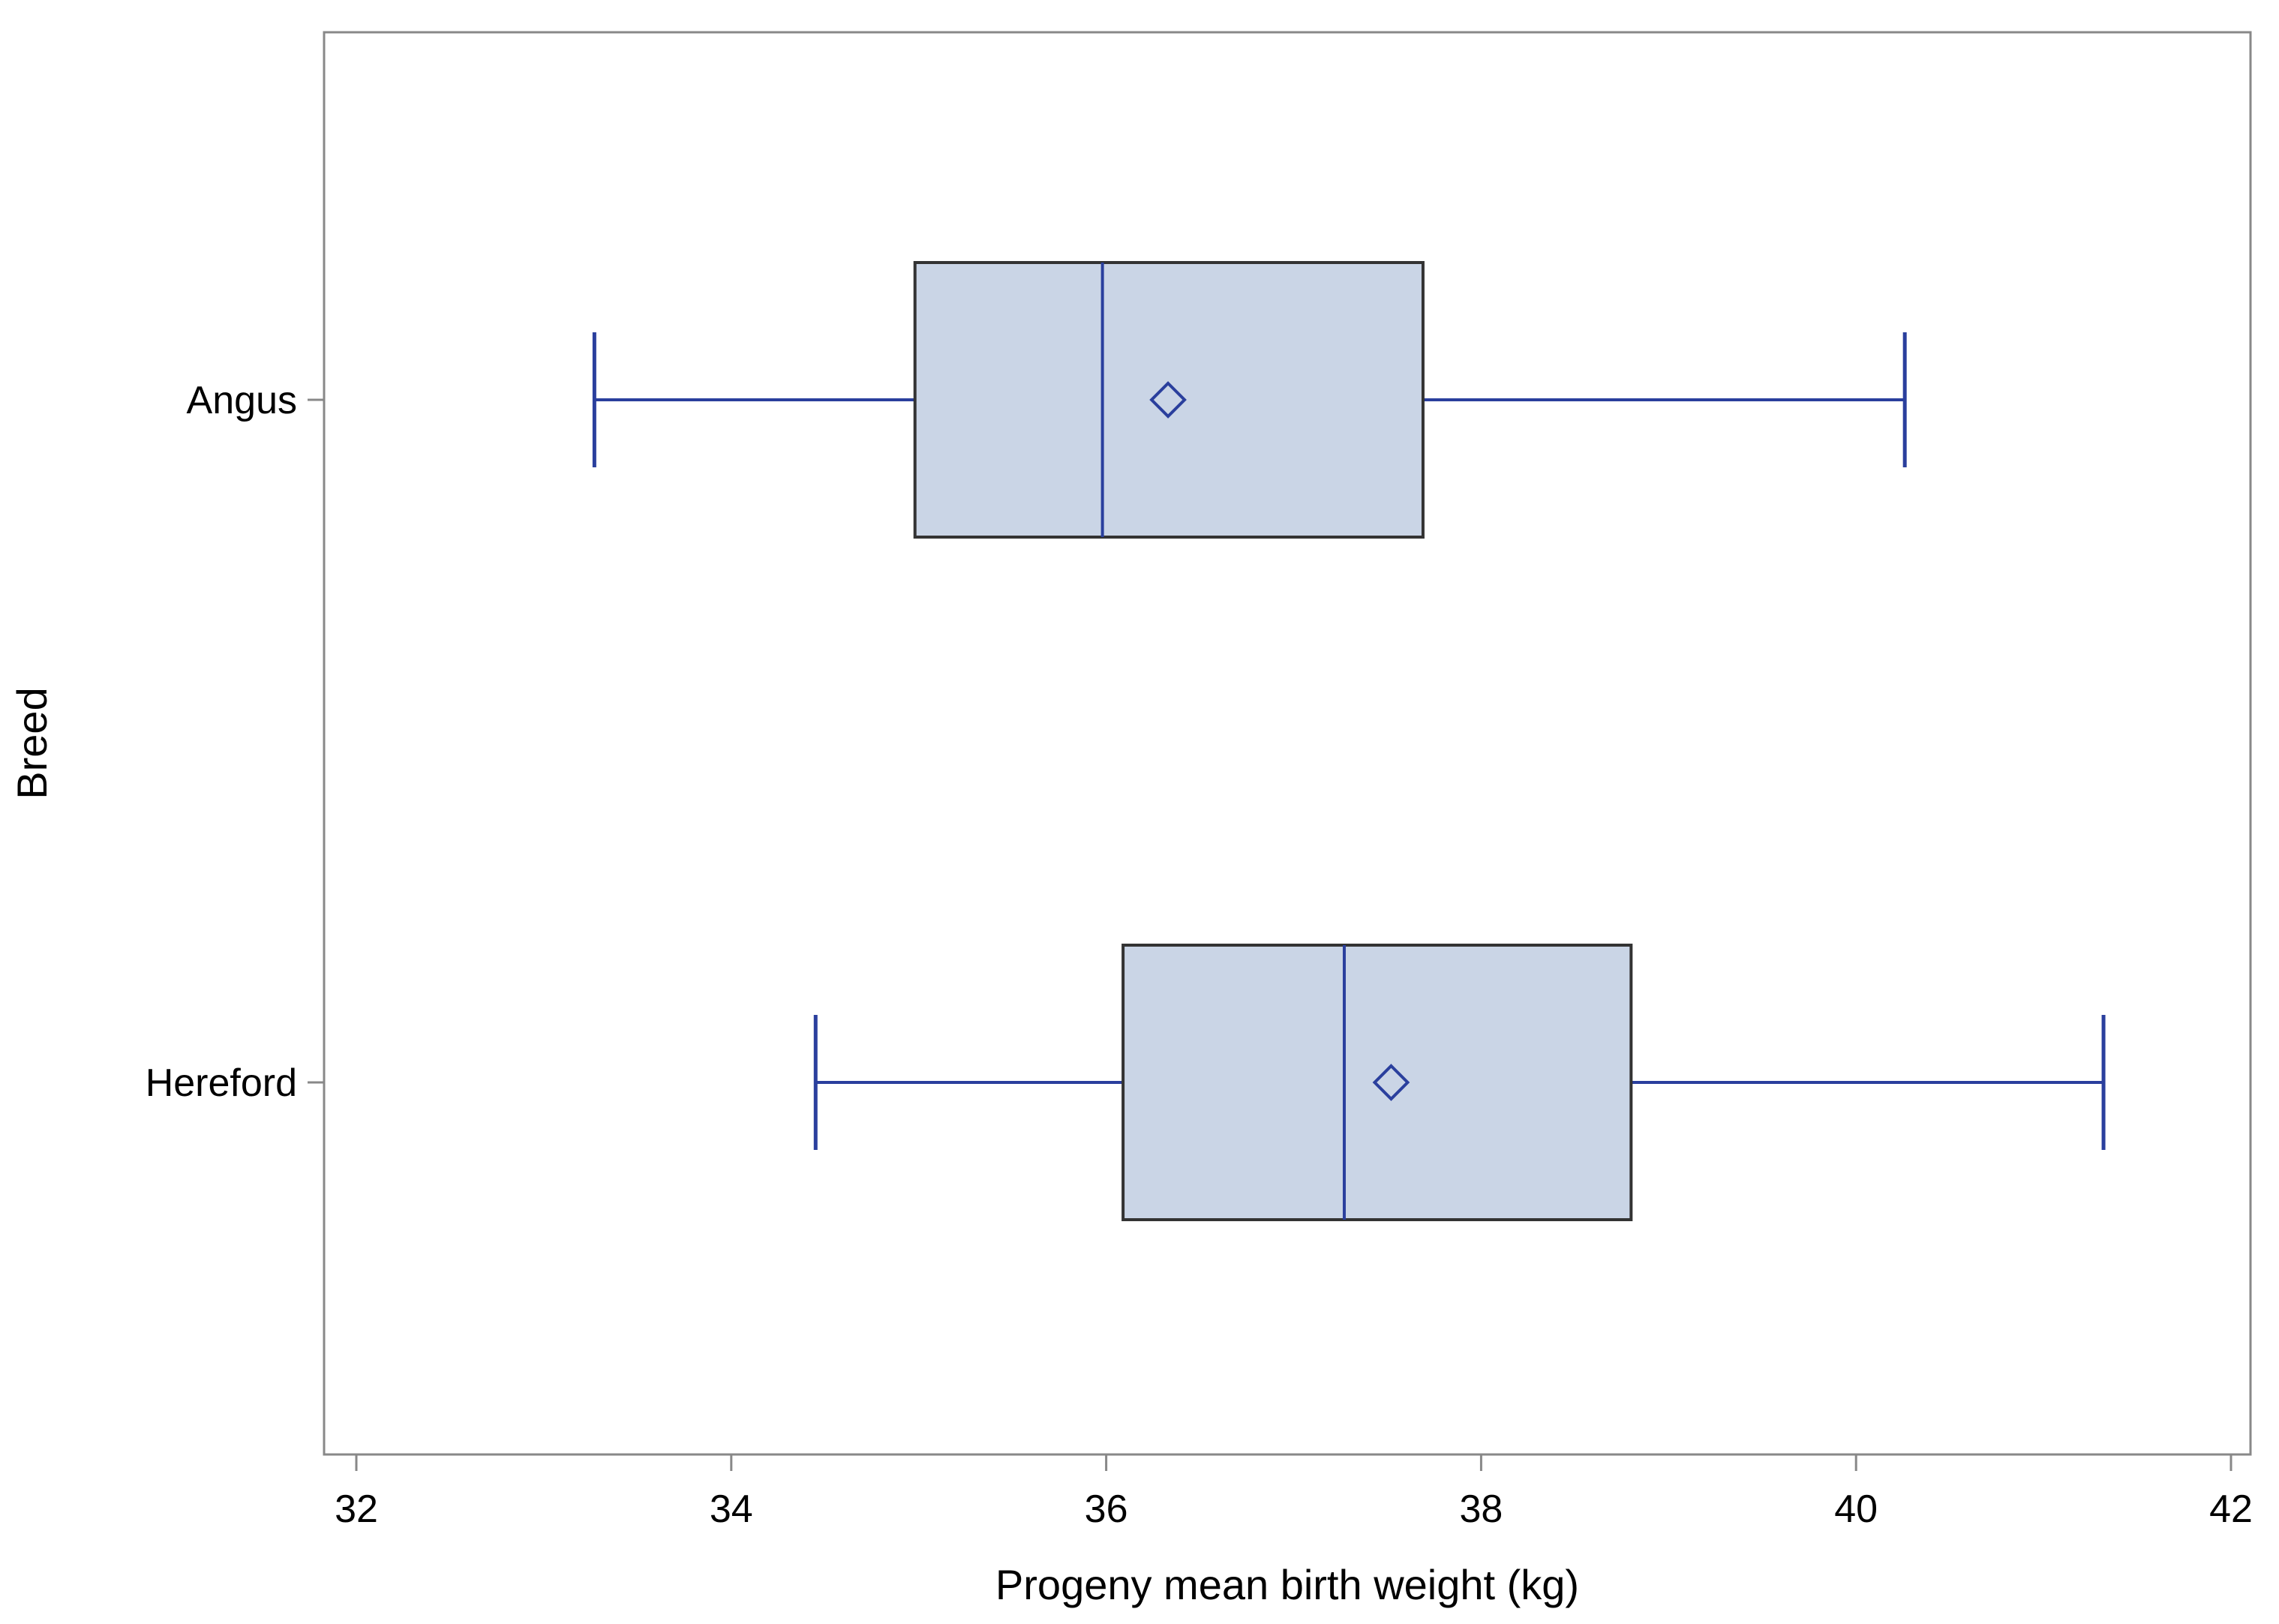 The width and height of the screenshot is (2279, 1624). What do you see at coordinates (221, 1083) in the screenshot?
I see `y-tick-label: Hereford` at bounding box center [221, 1083].